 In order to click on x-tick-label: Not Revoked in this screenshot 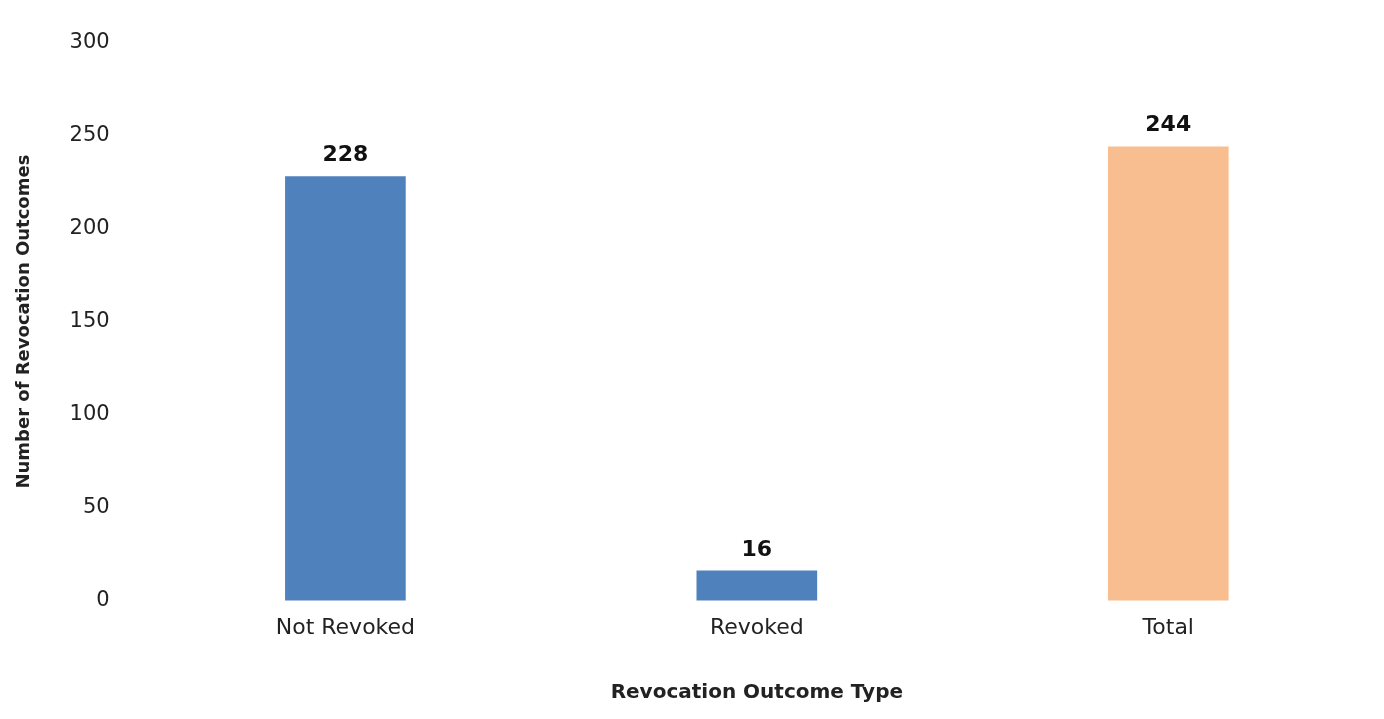, I will do `click(345, 626)`.